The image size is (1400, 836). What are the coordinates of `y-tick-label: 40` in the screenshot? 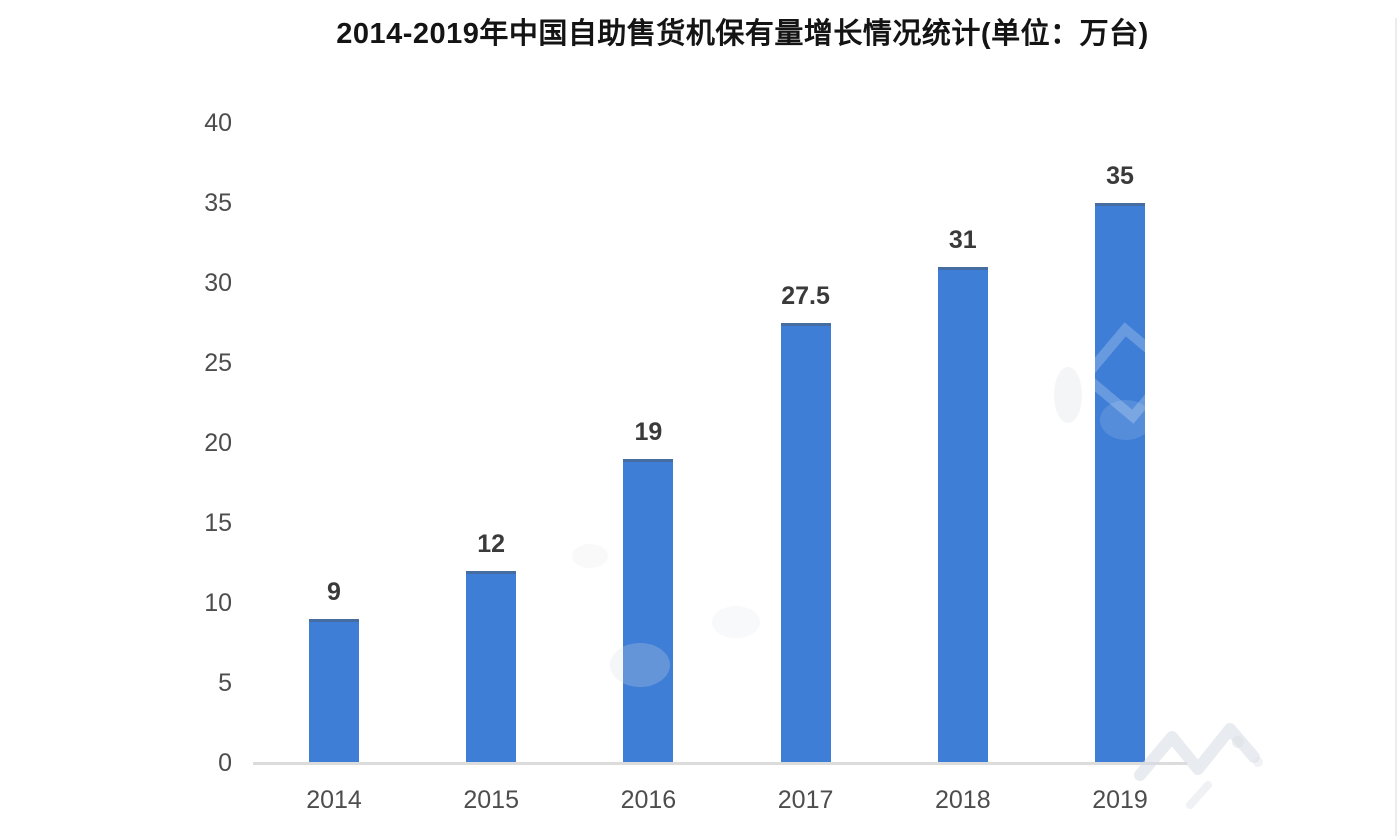 It's located at (218, 123).